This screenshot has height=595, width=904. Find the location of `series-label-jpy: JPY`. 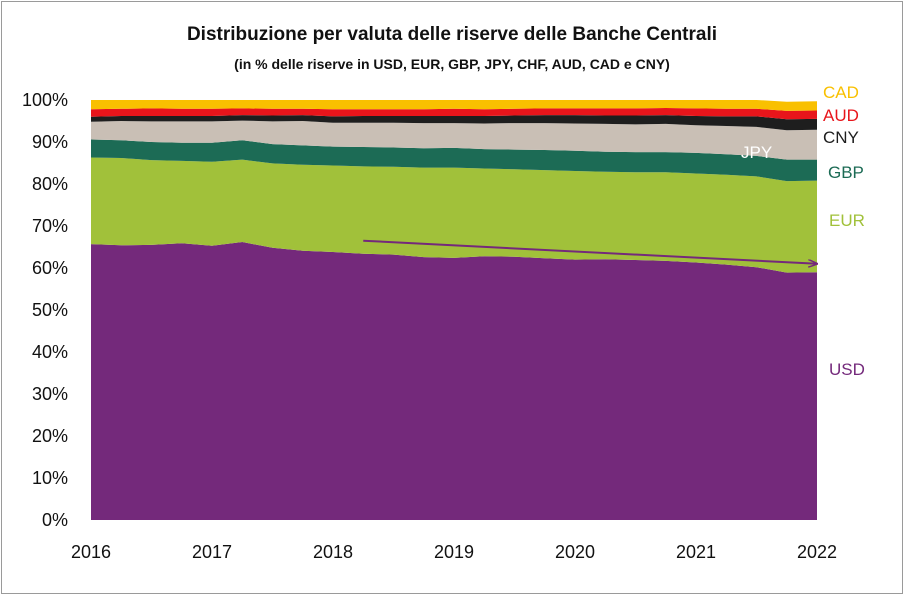

series-label-jpy: JPY is located at coordinates (756, 152).